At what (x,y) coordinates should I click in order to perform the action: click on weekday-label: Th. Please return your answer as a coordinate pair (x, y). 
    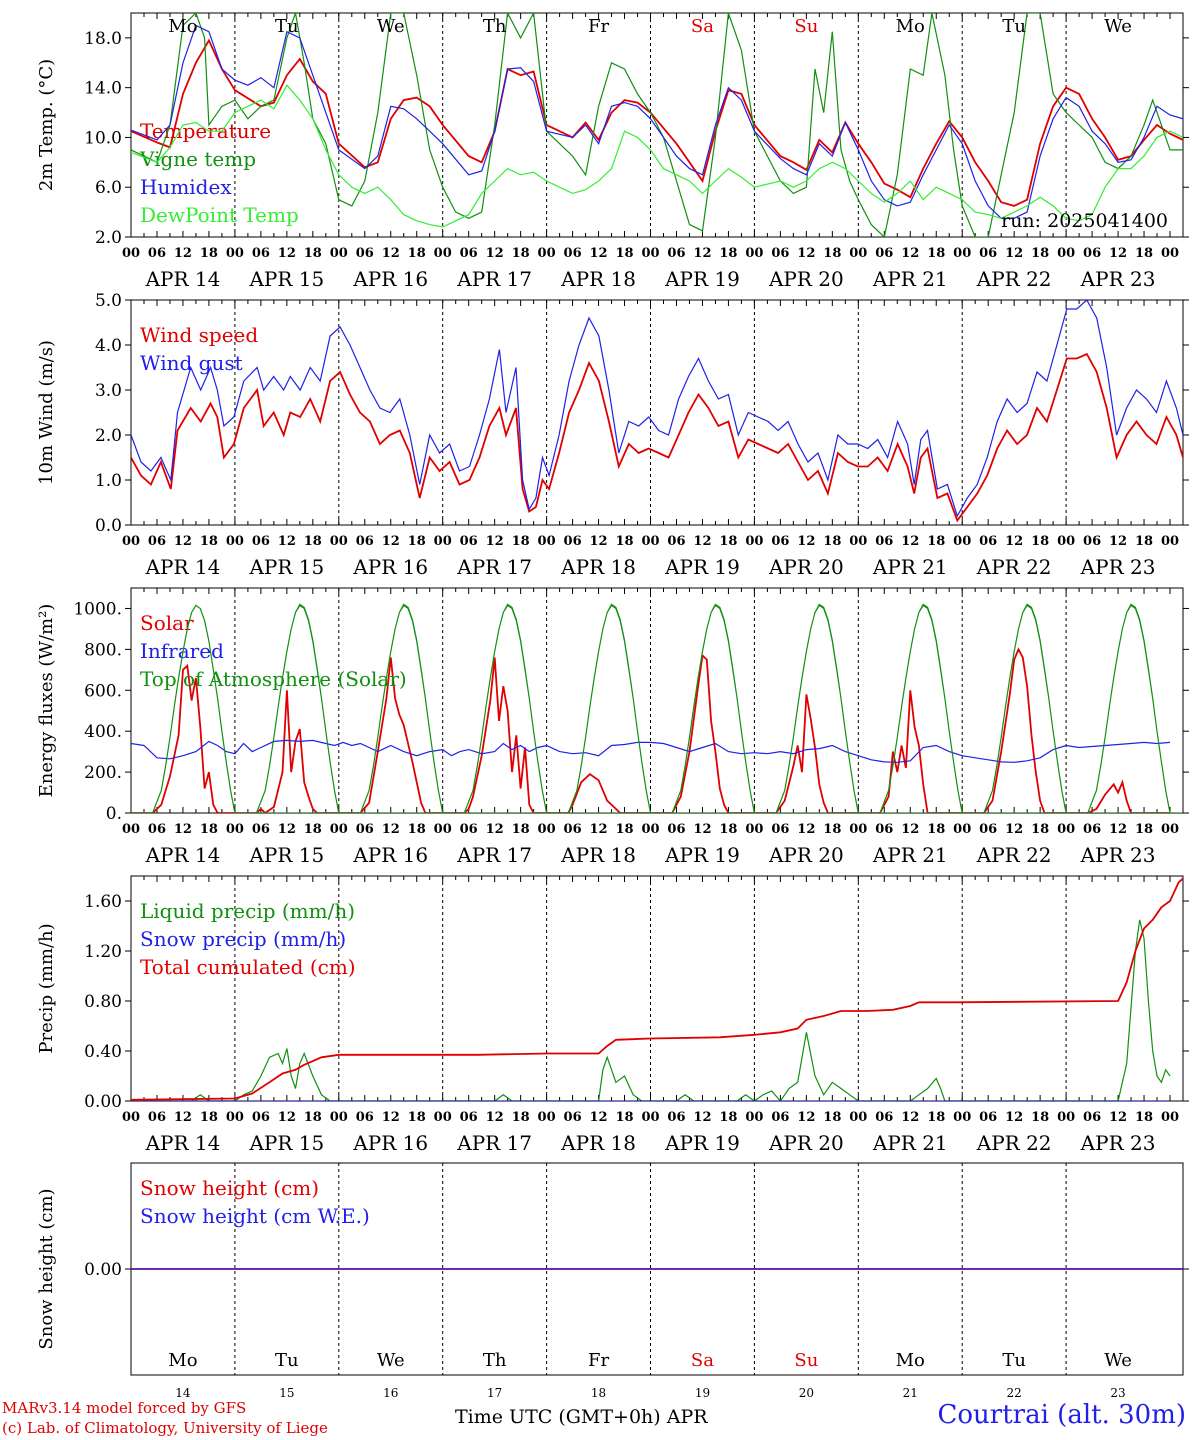
    Looking at the image, I should click on (495, 26).